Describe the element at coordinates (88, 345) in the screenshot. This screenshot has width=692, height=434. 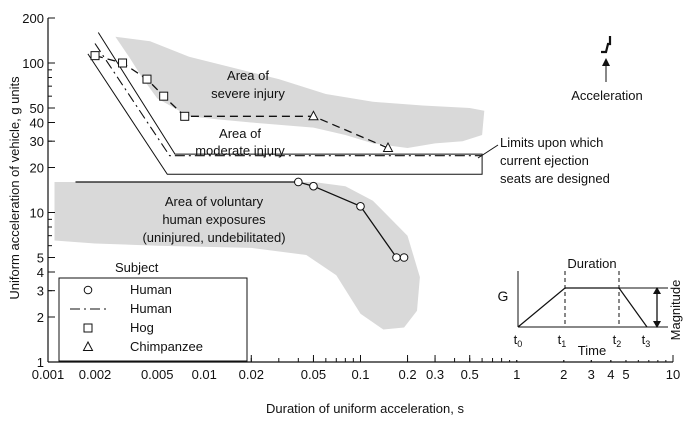
I see `legend-marker-chimpanzee` at that location.